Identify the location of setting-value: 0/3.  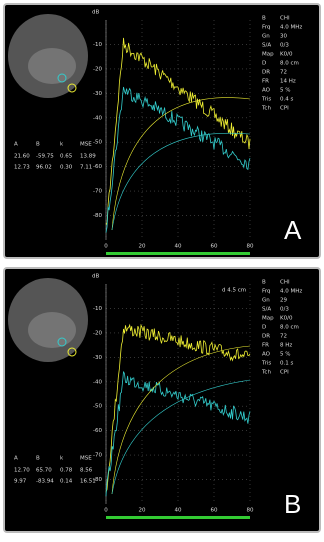
(284, 310).